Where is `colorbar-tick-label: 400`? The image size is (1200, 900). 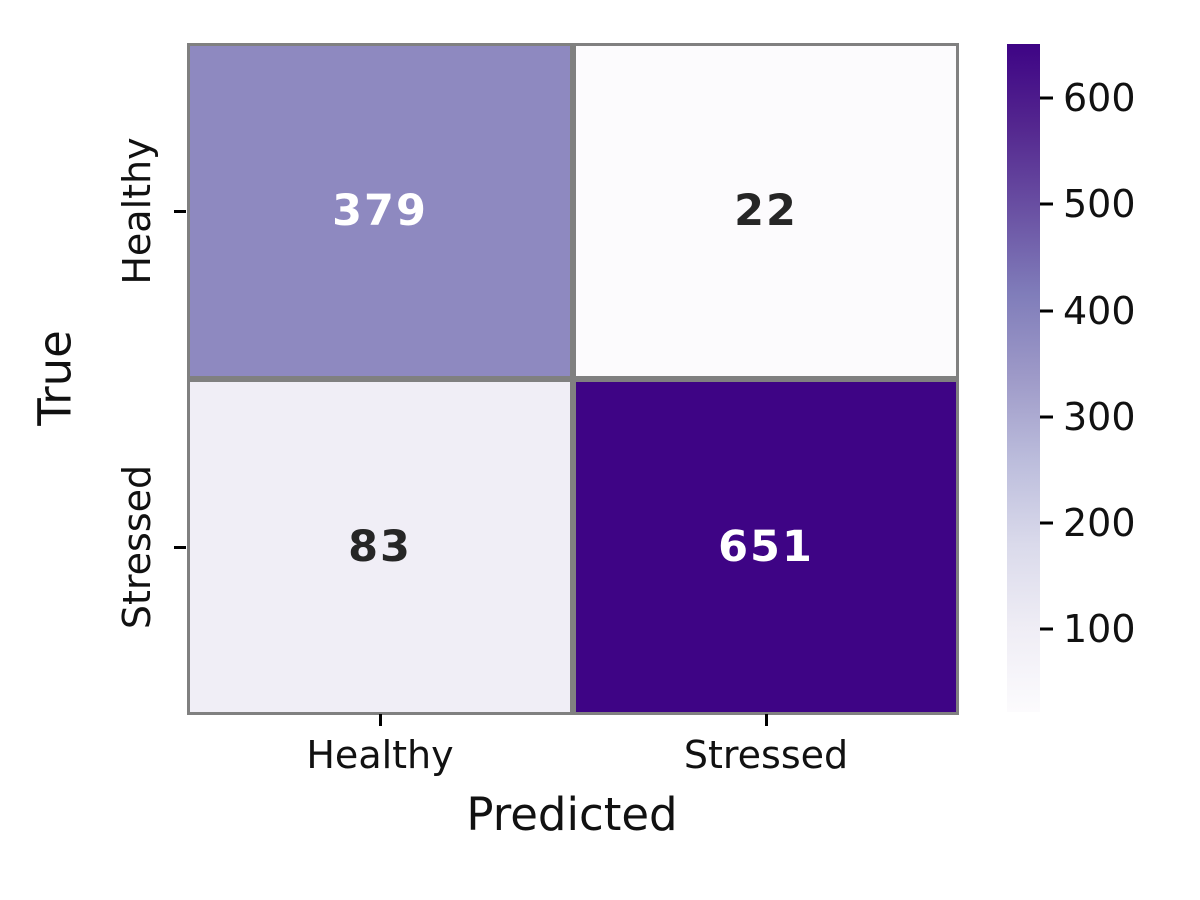 colorbar-tick-label: 400 is located at coordinates (1099, 310).